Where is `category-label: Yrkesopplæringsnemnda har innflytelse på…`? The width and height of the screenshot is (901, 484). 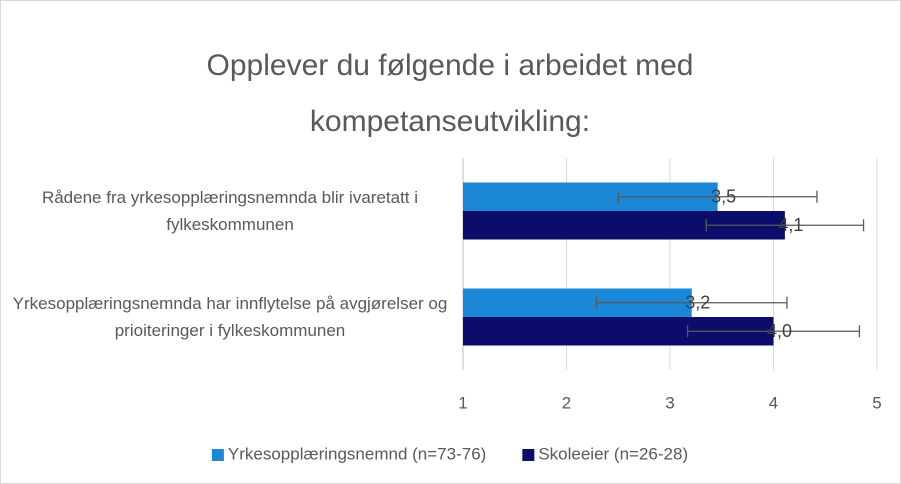 category-label: Yrkesopplæringsnemnda har innflytelse på… is located at coordinates (230, 317).